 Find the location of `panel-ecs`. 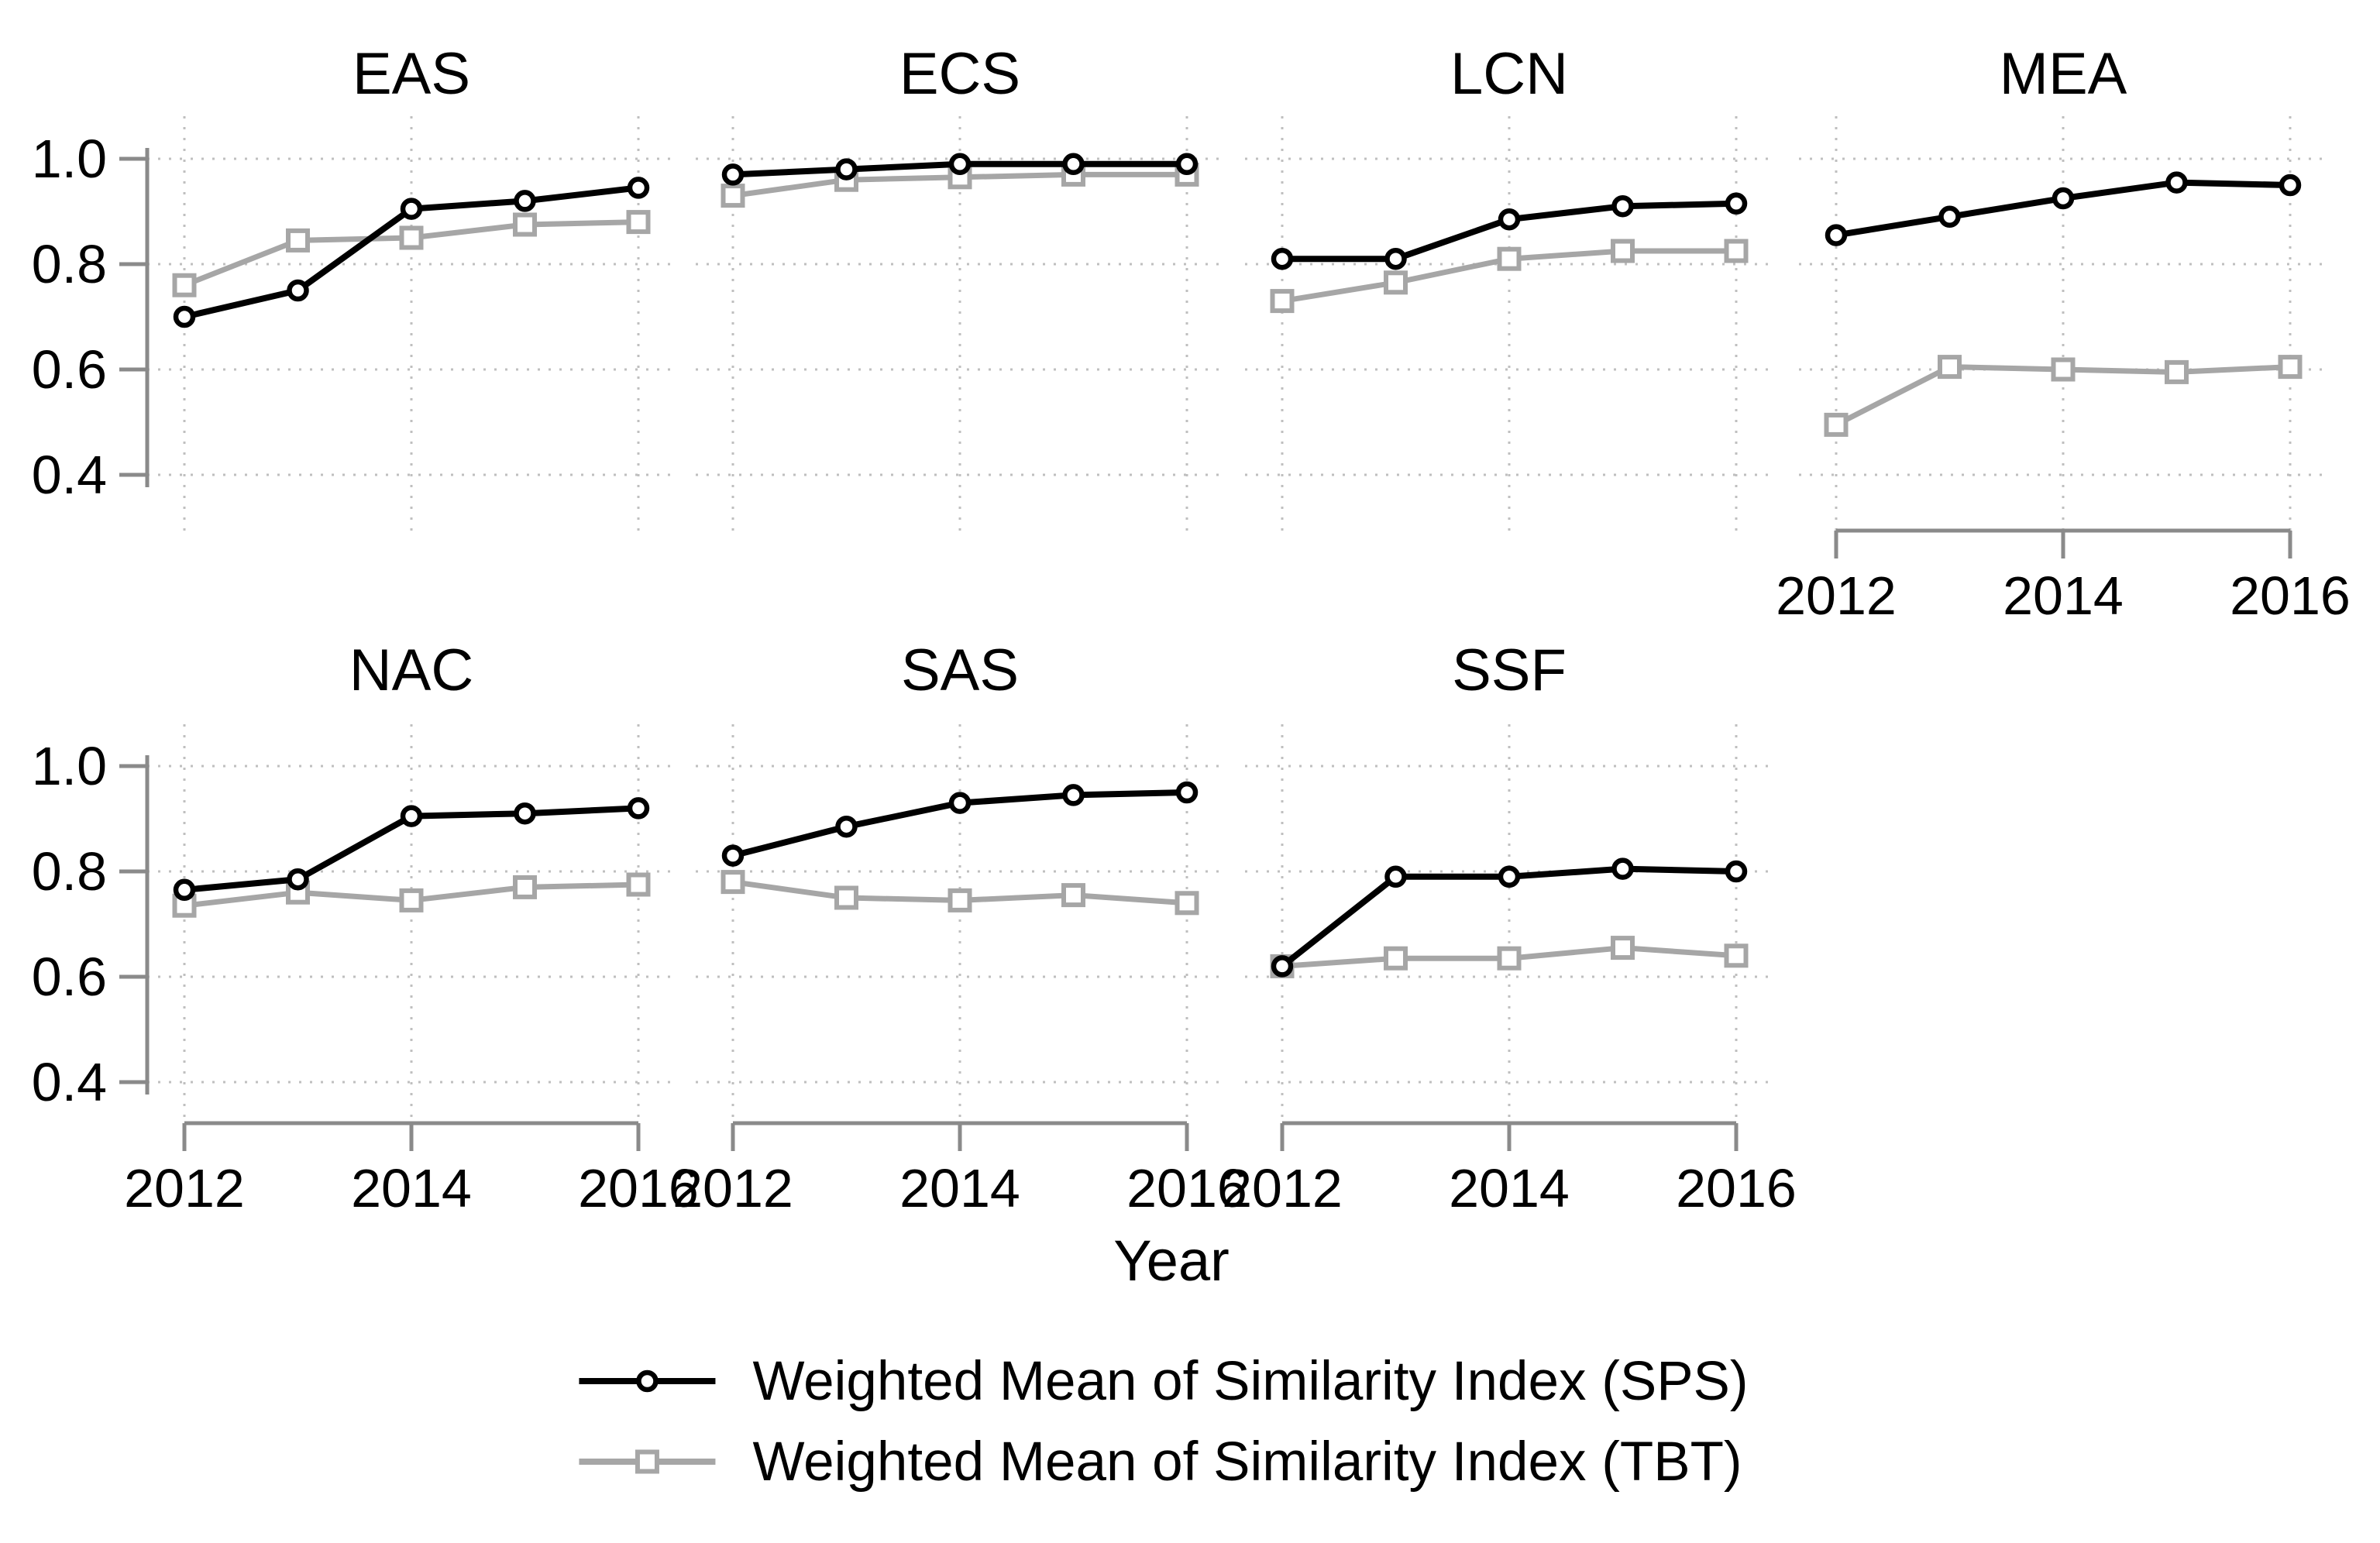

panel-ecs is located at coordinates (960, 323).